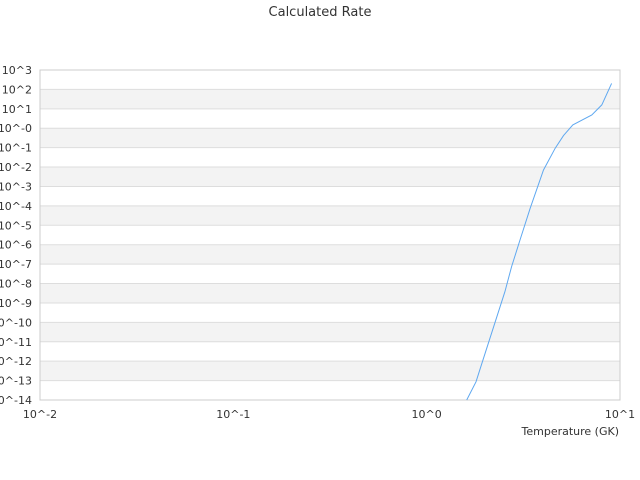 Image resolution: width=640 pixels, height=480 pixels. What do you see at coordinates (16, 206) in the screenshot?
I see `y-tick-label: 10^-4` at bounding box center [16, 206].